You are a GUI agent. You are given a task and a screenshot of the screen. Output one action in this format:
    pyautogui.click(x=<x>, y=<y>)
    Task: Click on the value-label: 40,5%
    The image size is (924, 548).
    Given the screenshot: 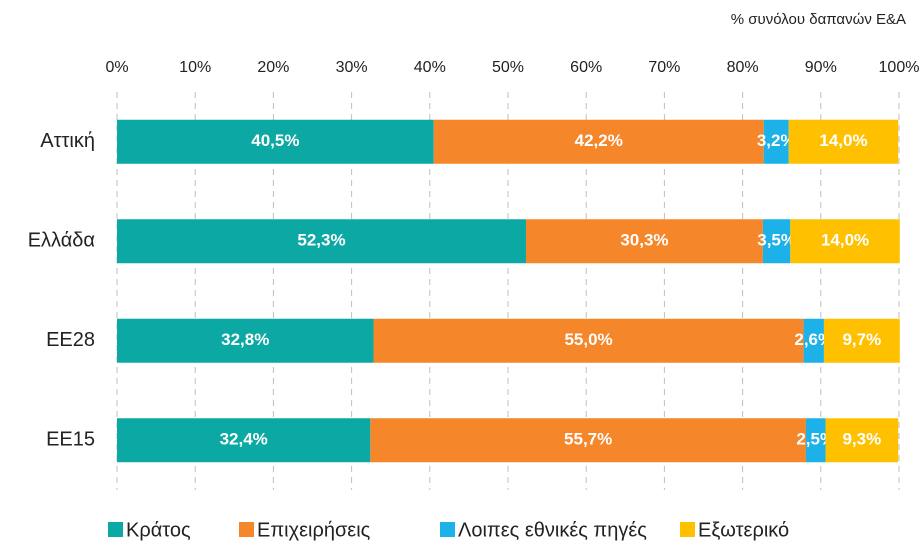 What is the action you would take?
    pyautogui.click(x=275, y=140)
    